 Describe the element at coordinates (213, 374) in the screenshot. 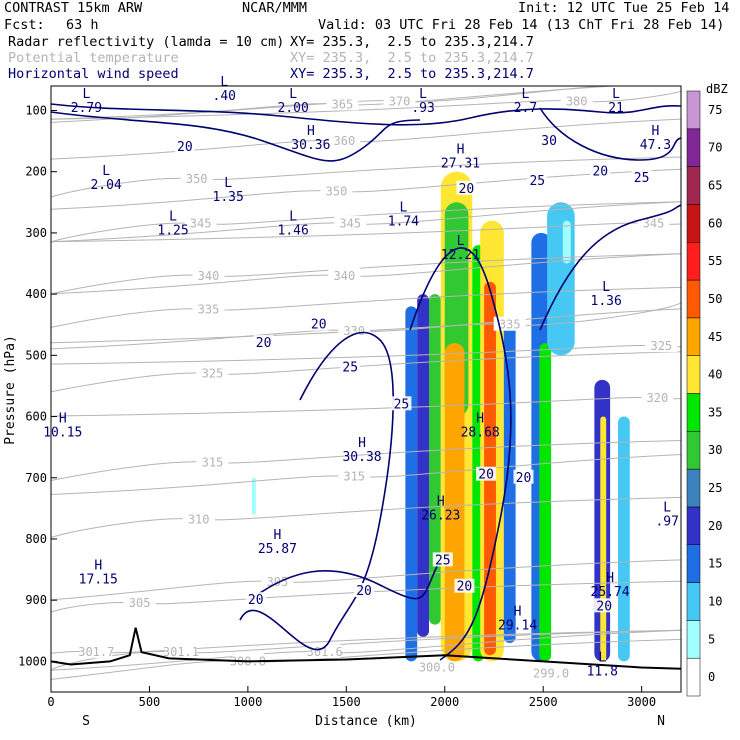

I see `theta-contour-label-10: 325` at that location.